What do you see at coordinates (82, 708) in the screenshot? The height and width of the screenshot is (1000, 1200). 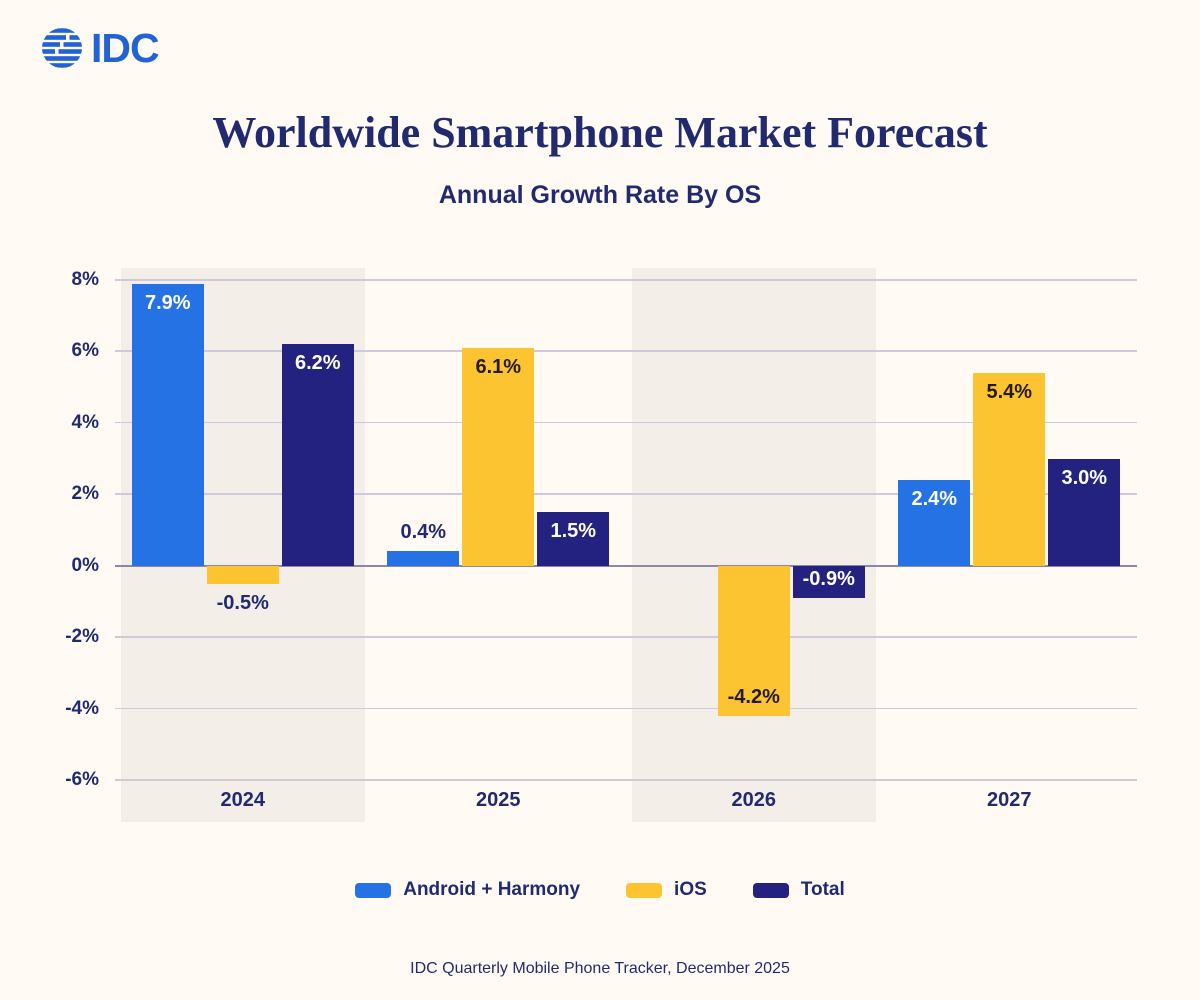 I see `y-axis-tick-label: -4%` at bounding box center [82, 708].